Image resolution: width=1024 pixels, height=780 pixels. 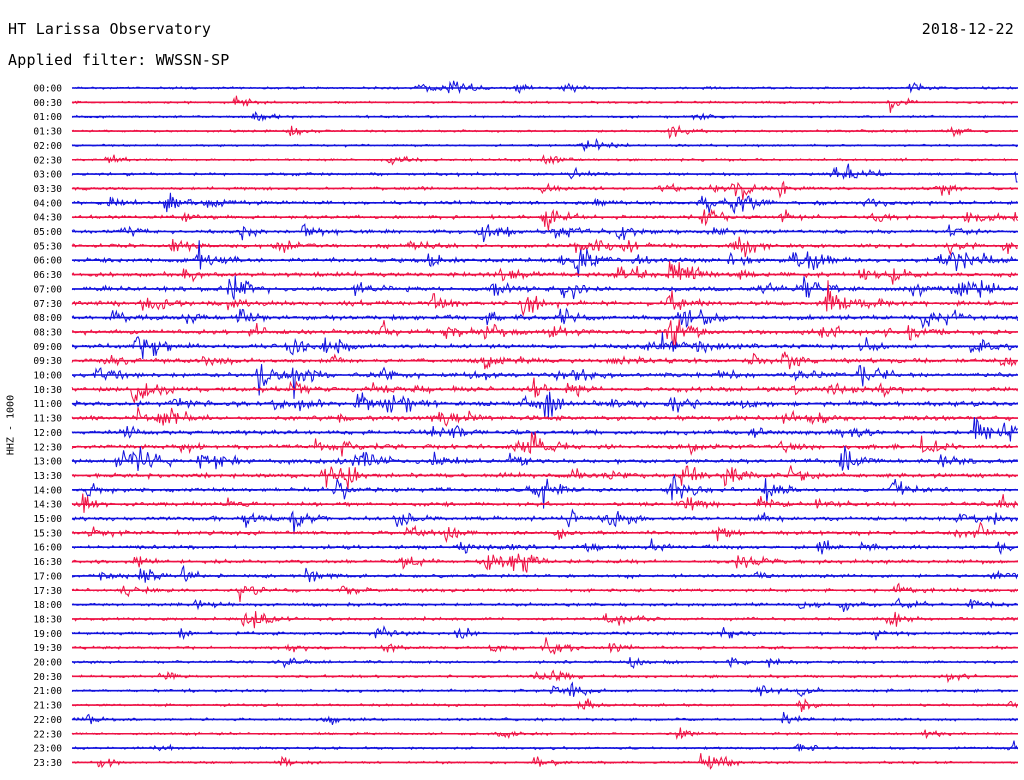 What do you see at coordinates (47, 562) in the screenshot?
I see `trace-time-label: 16:30` at bounding box center [47, 562].